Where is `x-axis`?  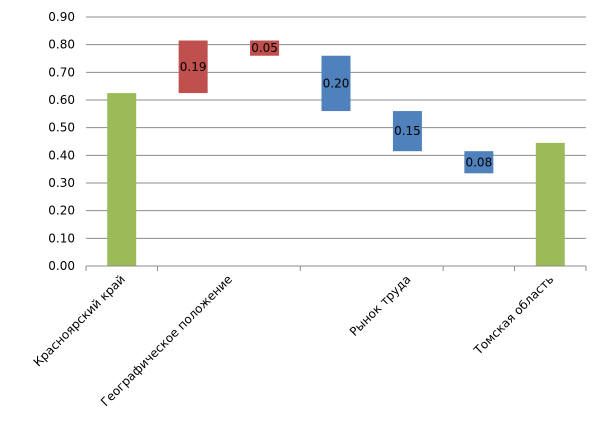 x-axis is located at coordinates (336, 268).